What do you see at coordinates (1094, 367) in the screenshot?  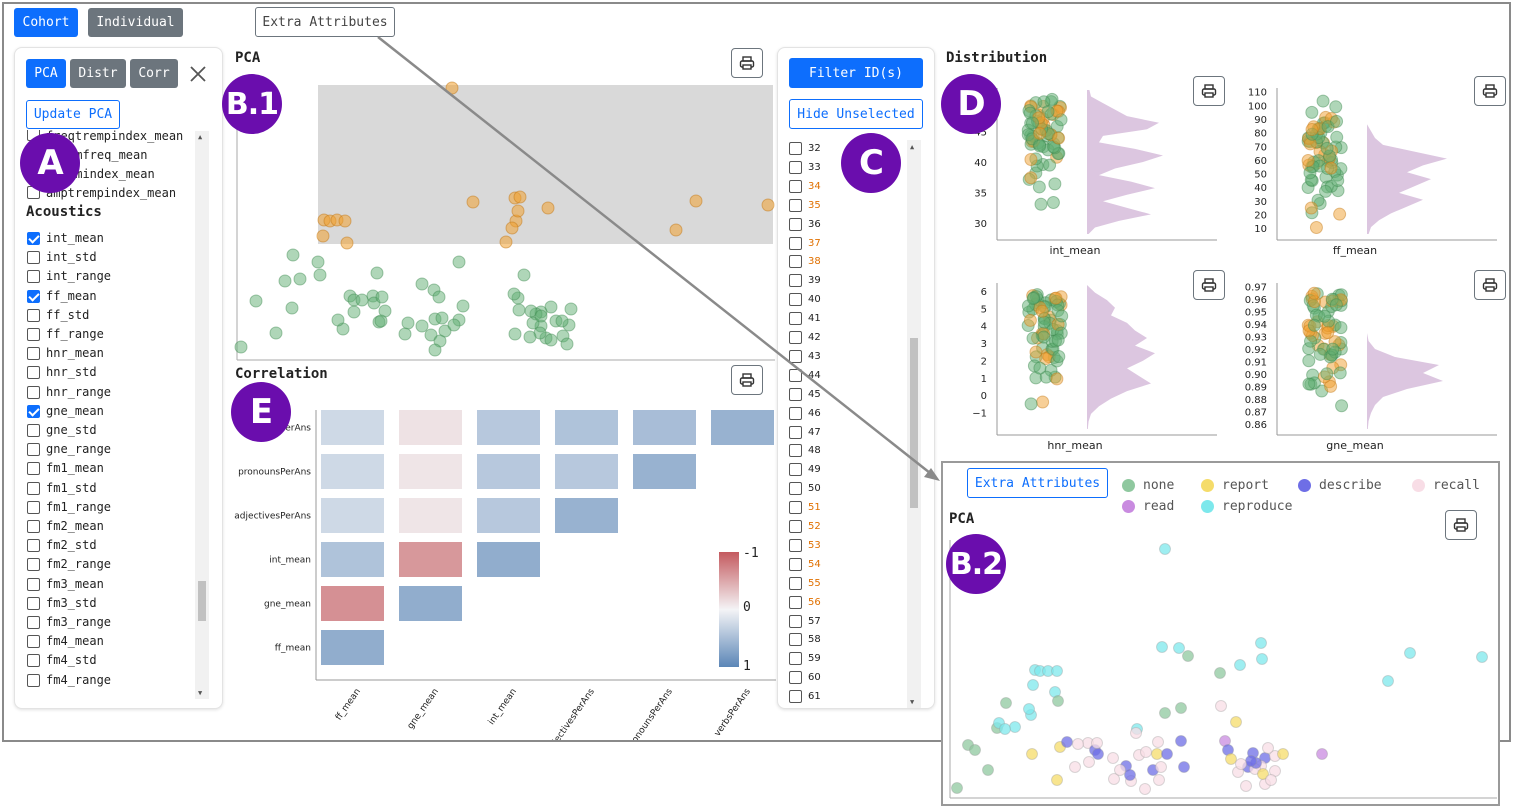 I see `distribution-plot: 6 5 4 3 2 1 0 −1 hnr_mean` at bounding box center [1094, 367].